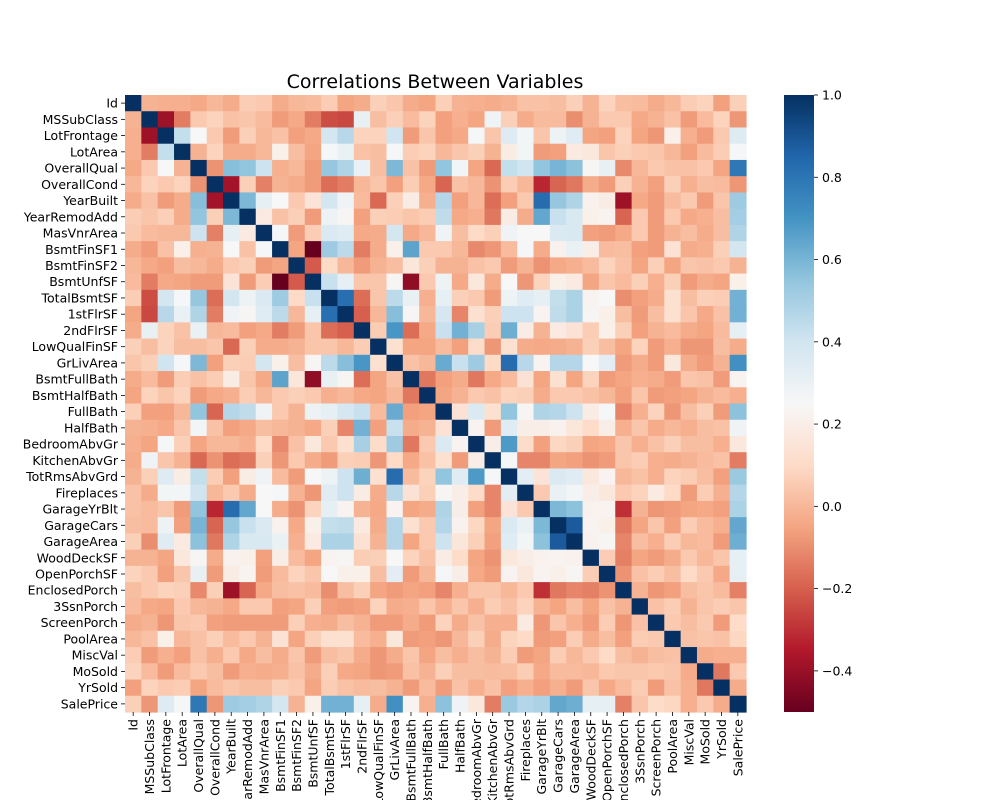 This screenshot has width=1000, height=804. Describe the element at coordinates (79, 297) in the screenshot. I see `y-tick-label: TotalBsmtSF` at that location.